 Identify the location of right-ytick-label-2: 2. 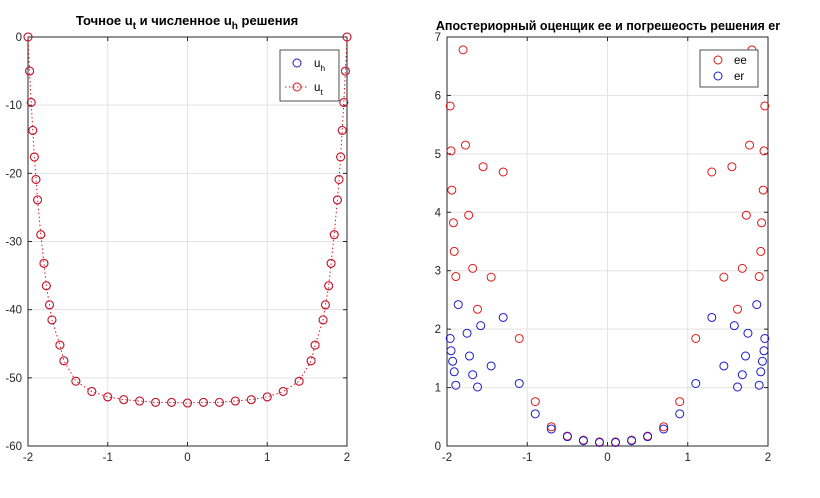
(438, 330).